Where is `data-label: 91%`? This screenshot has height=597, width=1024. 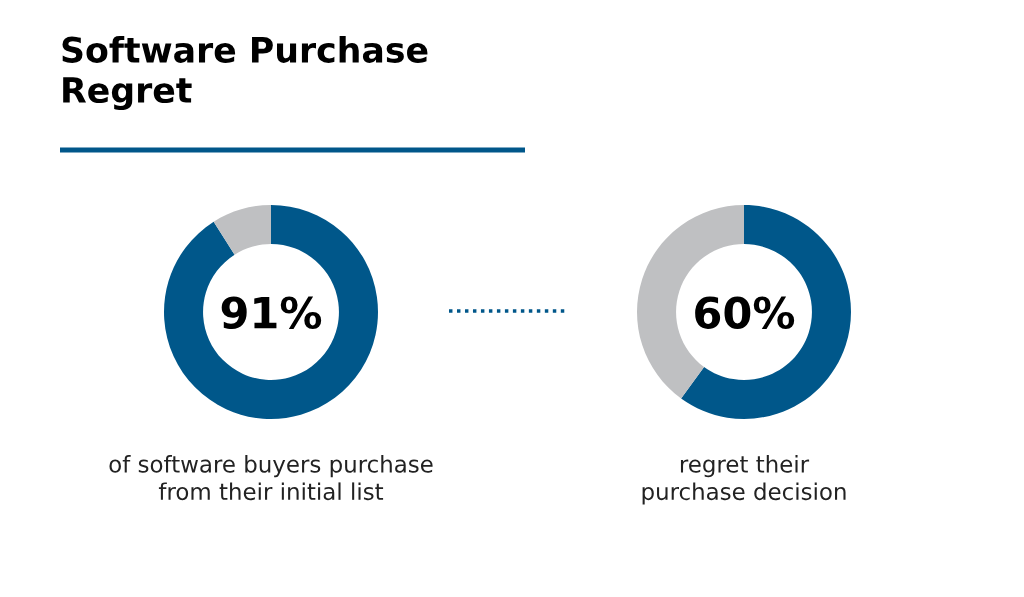 data-label: 91% is located at coordinates (271, 312).